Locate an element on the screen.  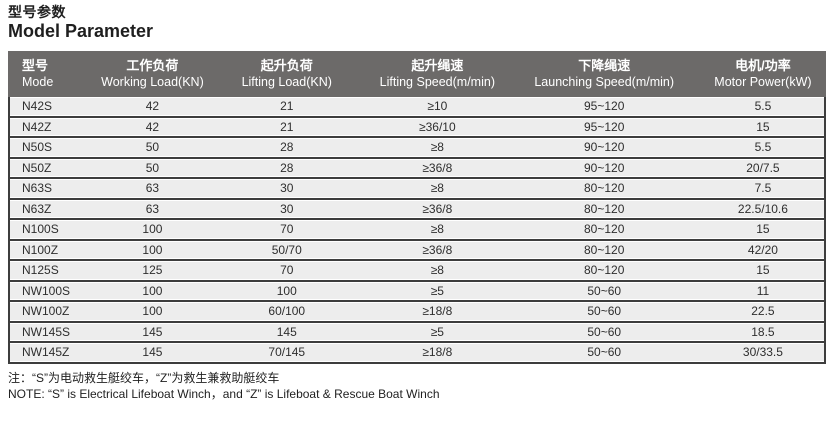
model-cell: N63Z is located at coordinates (37, 208).